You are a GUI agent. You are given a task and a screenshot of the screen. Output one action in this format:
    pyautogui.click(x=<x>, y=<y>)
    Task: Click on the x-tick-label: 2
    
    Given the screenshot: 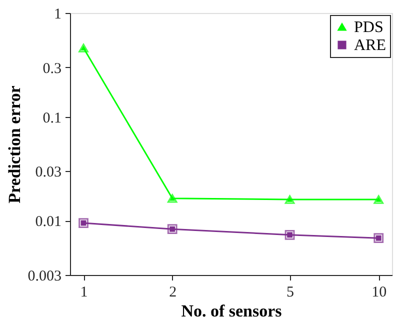 What is the action you would take?
    pyautogui.click(x=173, y=292)
    